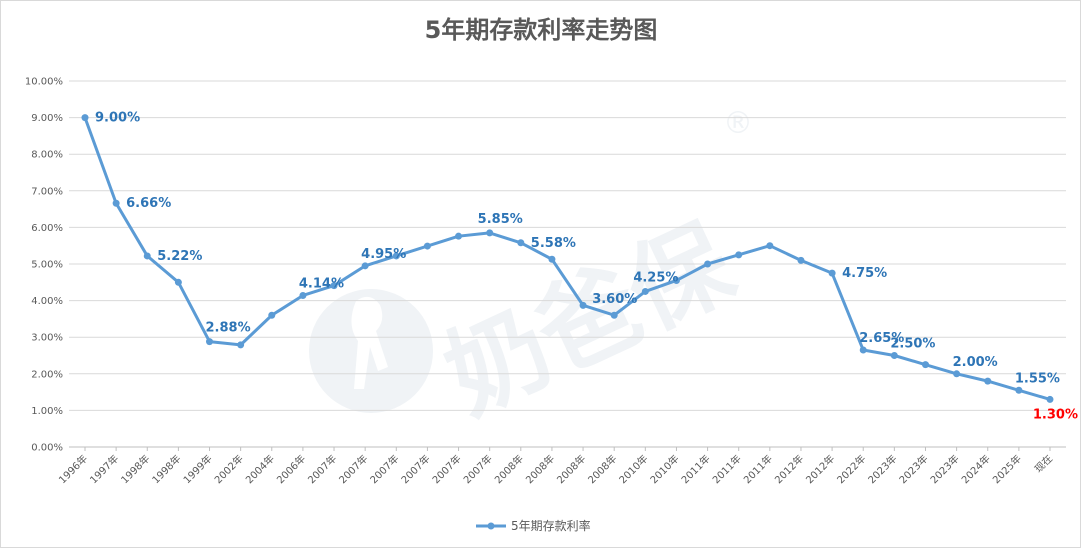 The height and width of the screenshot is (548, 1081). Describe the element at coordinates (976, 469) in the screenshot. I see `x-tick-label: 2024年` at that location.